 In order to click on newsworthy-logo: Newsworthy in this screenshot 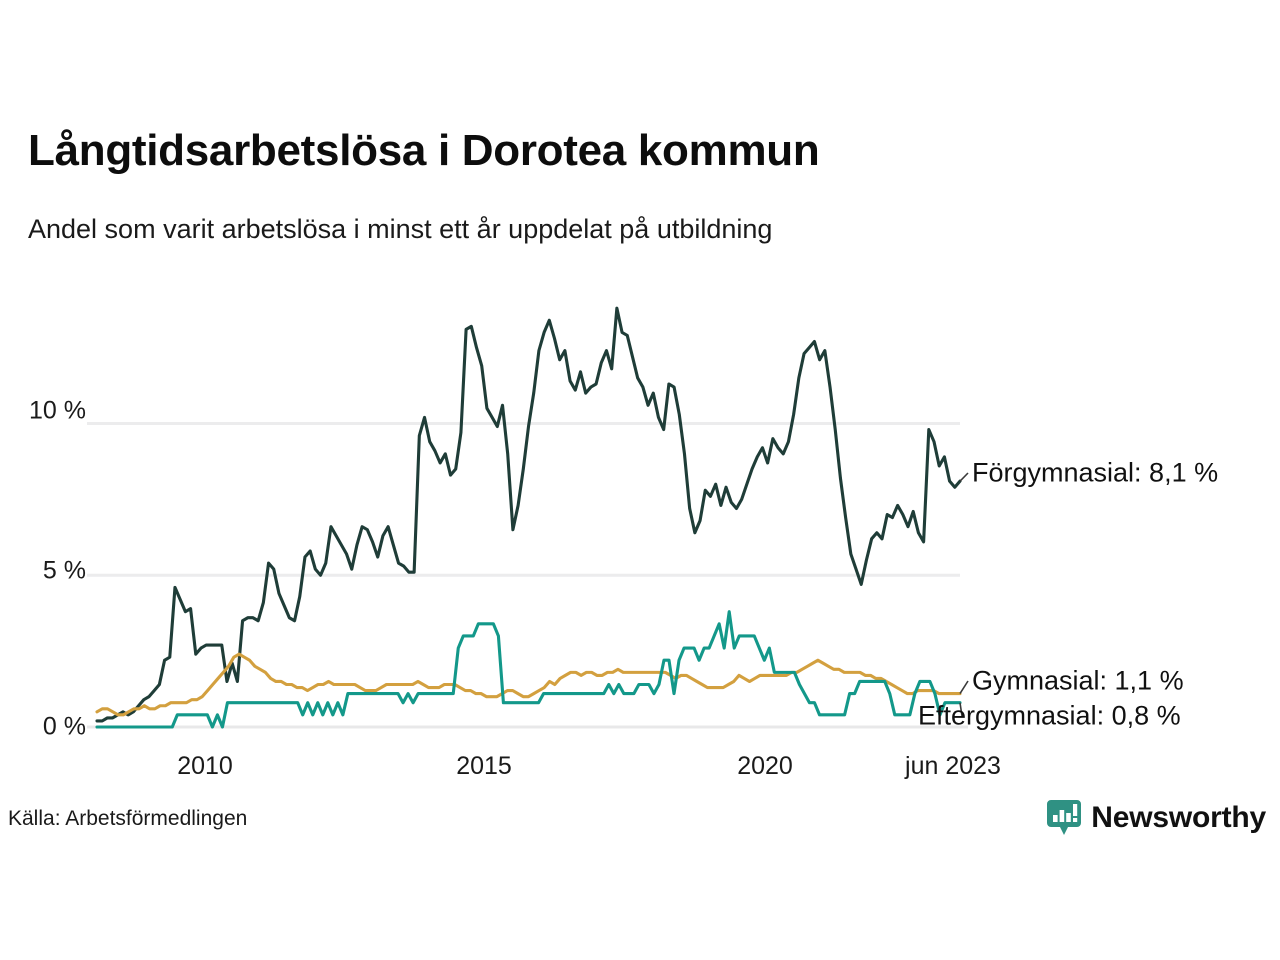, I will do `click(1156, 818)`.